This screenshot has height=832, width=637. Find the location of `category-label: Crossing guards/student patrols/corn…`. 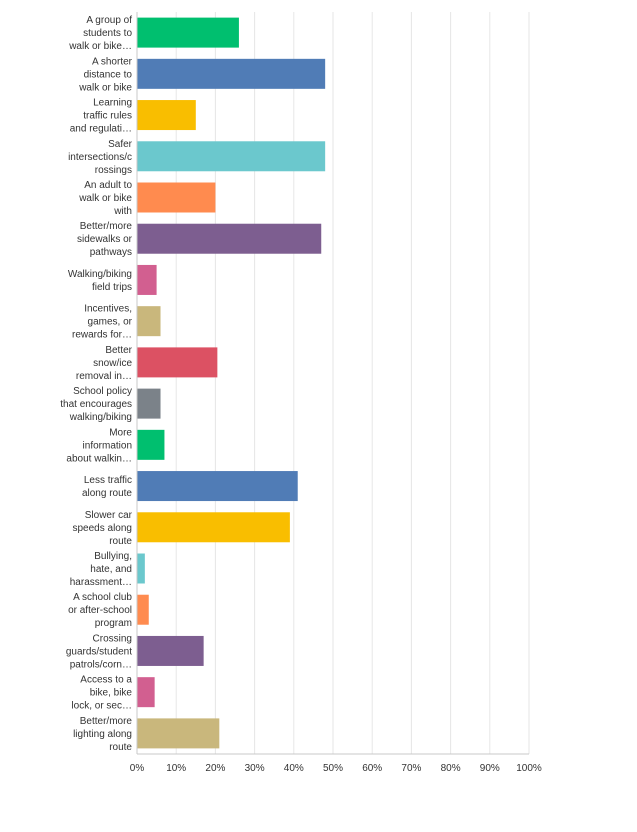

category-label: Crossing guards/student patrols/corn… is located at coordinates (99, 651).